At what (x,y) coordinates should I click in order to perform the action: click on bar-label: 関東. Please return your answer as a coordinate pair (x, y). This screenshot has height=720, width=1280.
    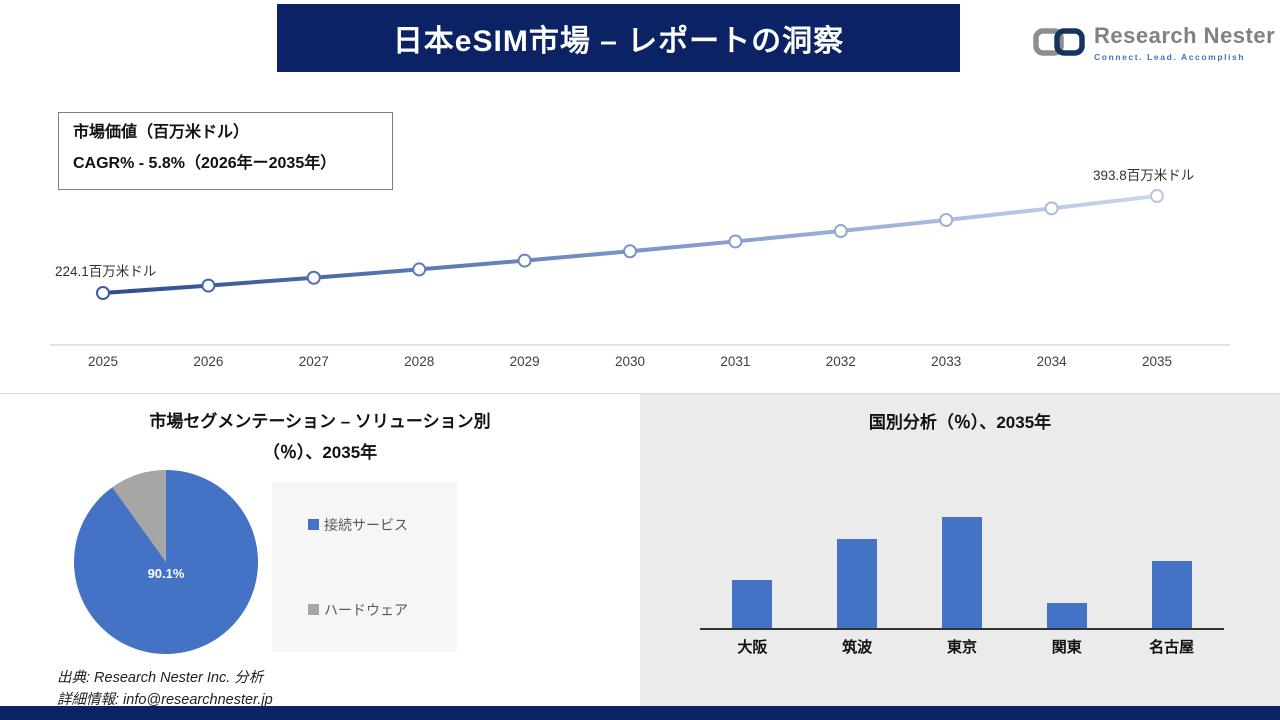
    Looking at the image, I should click on (1066, 647).